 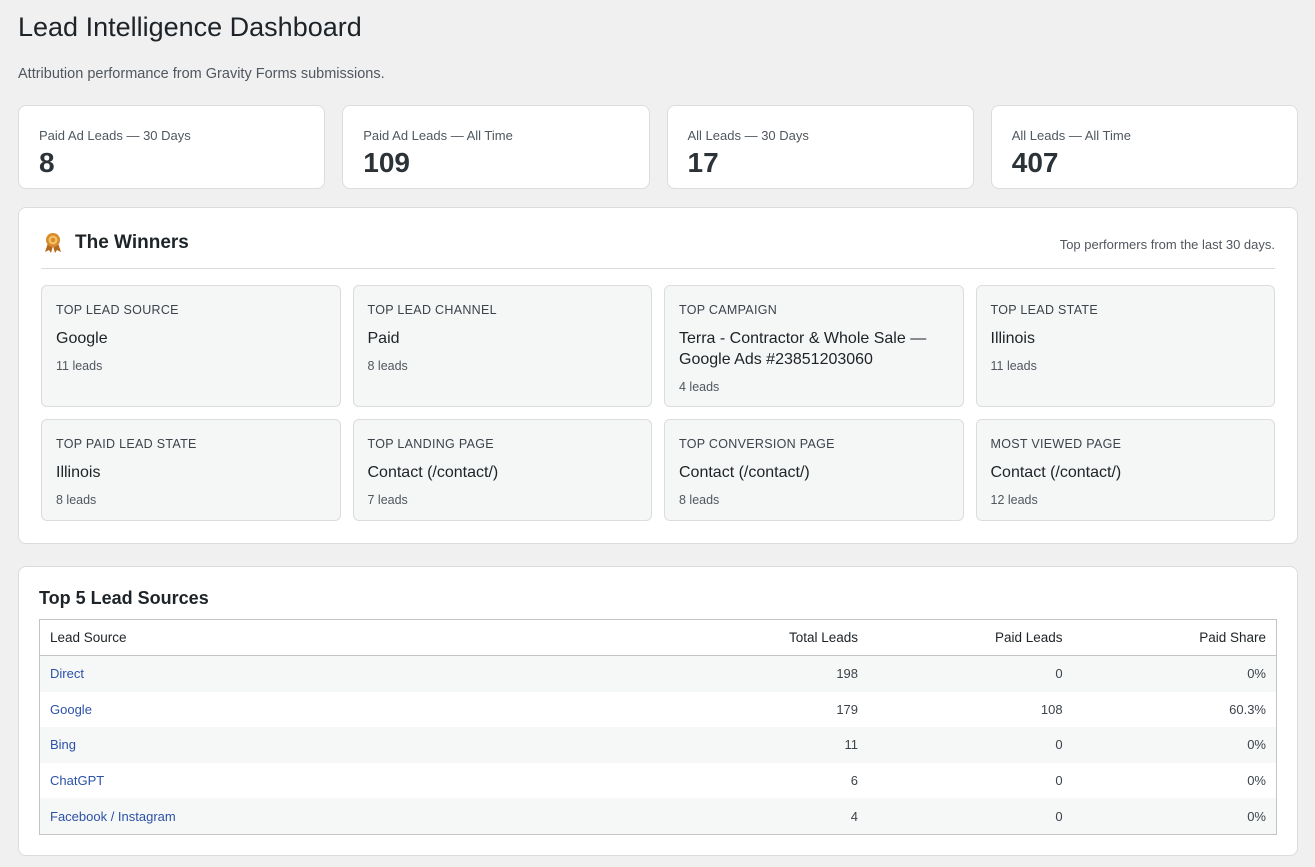 I want to click on table-row: Bing 11 0 0%, so click(x=658, y=745).